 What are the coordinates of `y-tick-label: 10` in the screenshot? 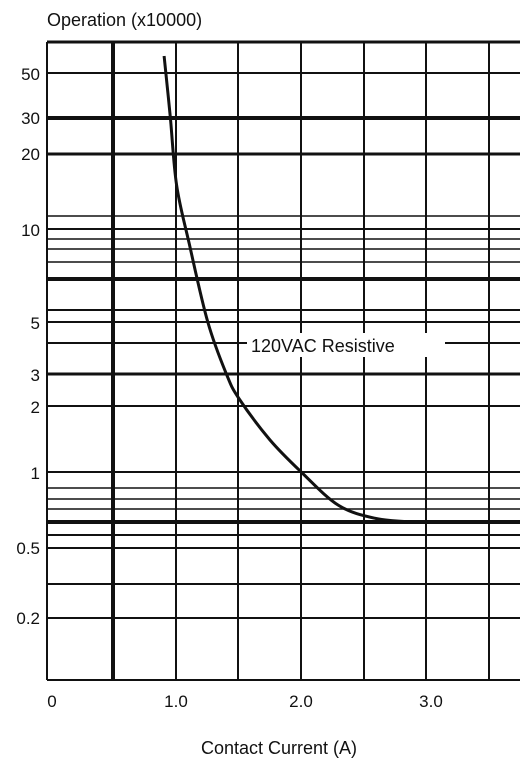 It's located at (30, 230).